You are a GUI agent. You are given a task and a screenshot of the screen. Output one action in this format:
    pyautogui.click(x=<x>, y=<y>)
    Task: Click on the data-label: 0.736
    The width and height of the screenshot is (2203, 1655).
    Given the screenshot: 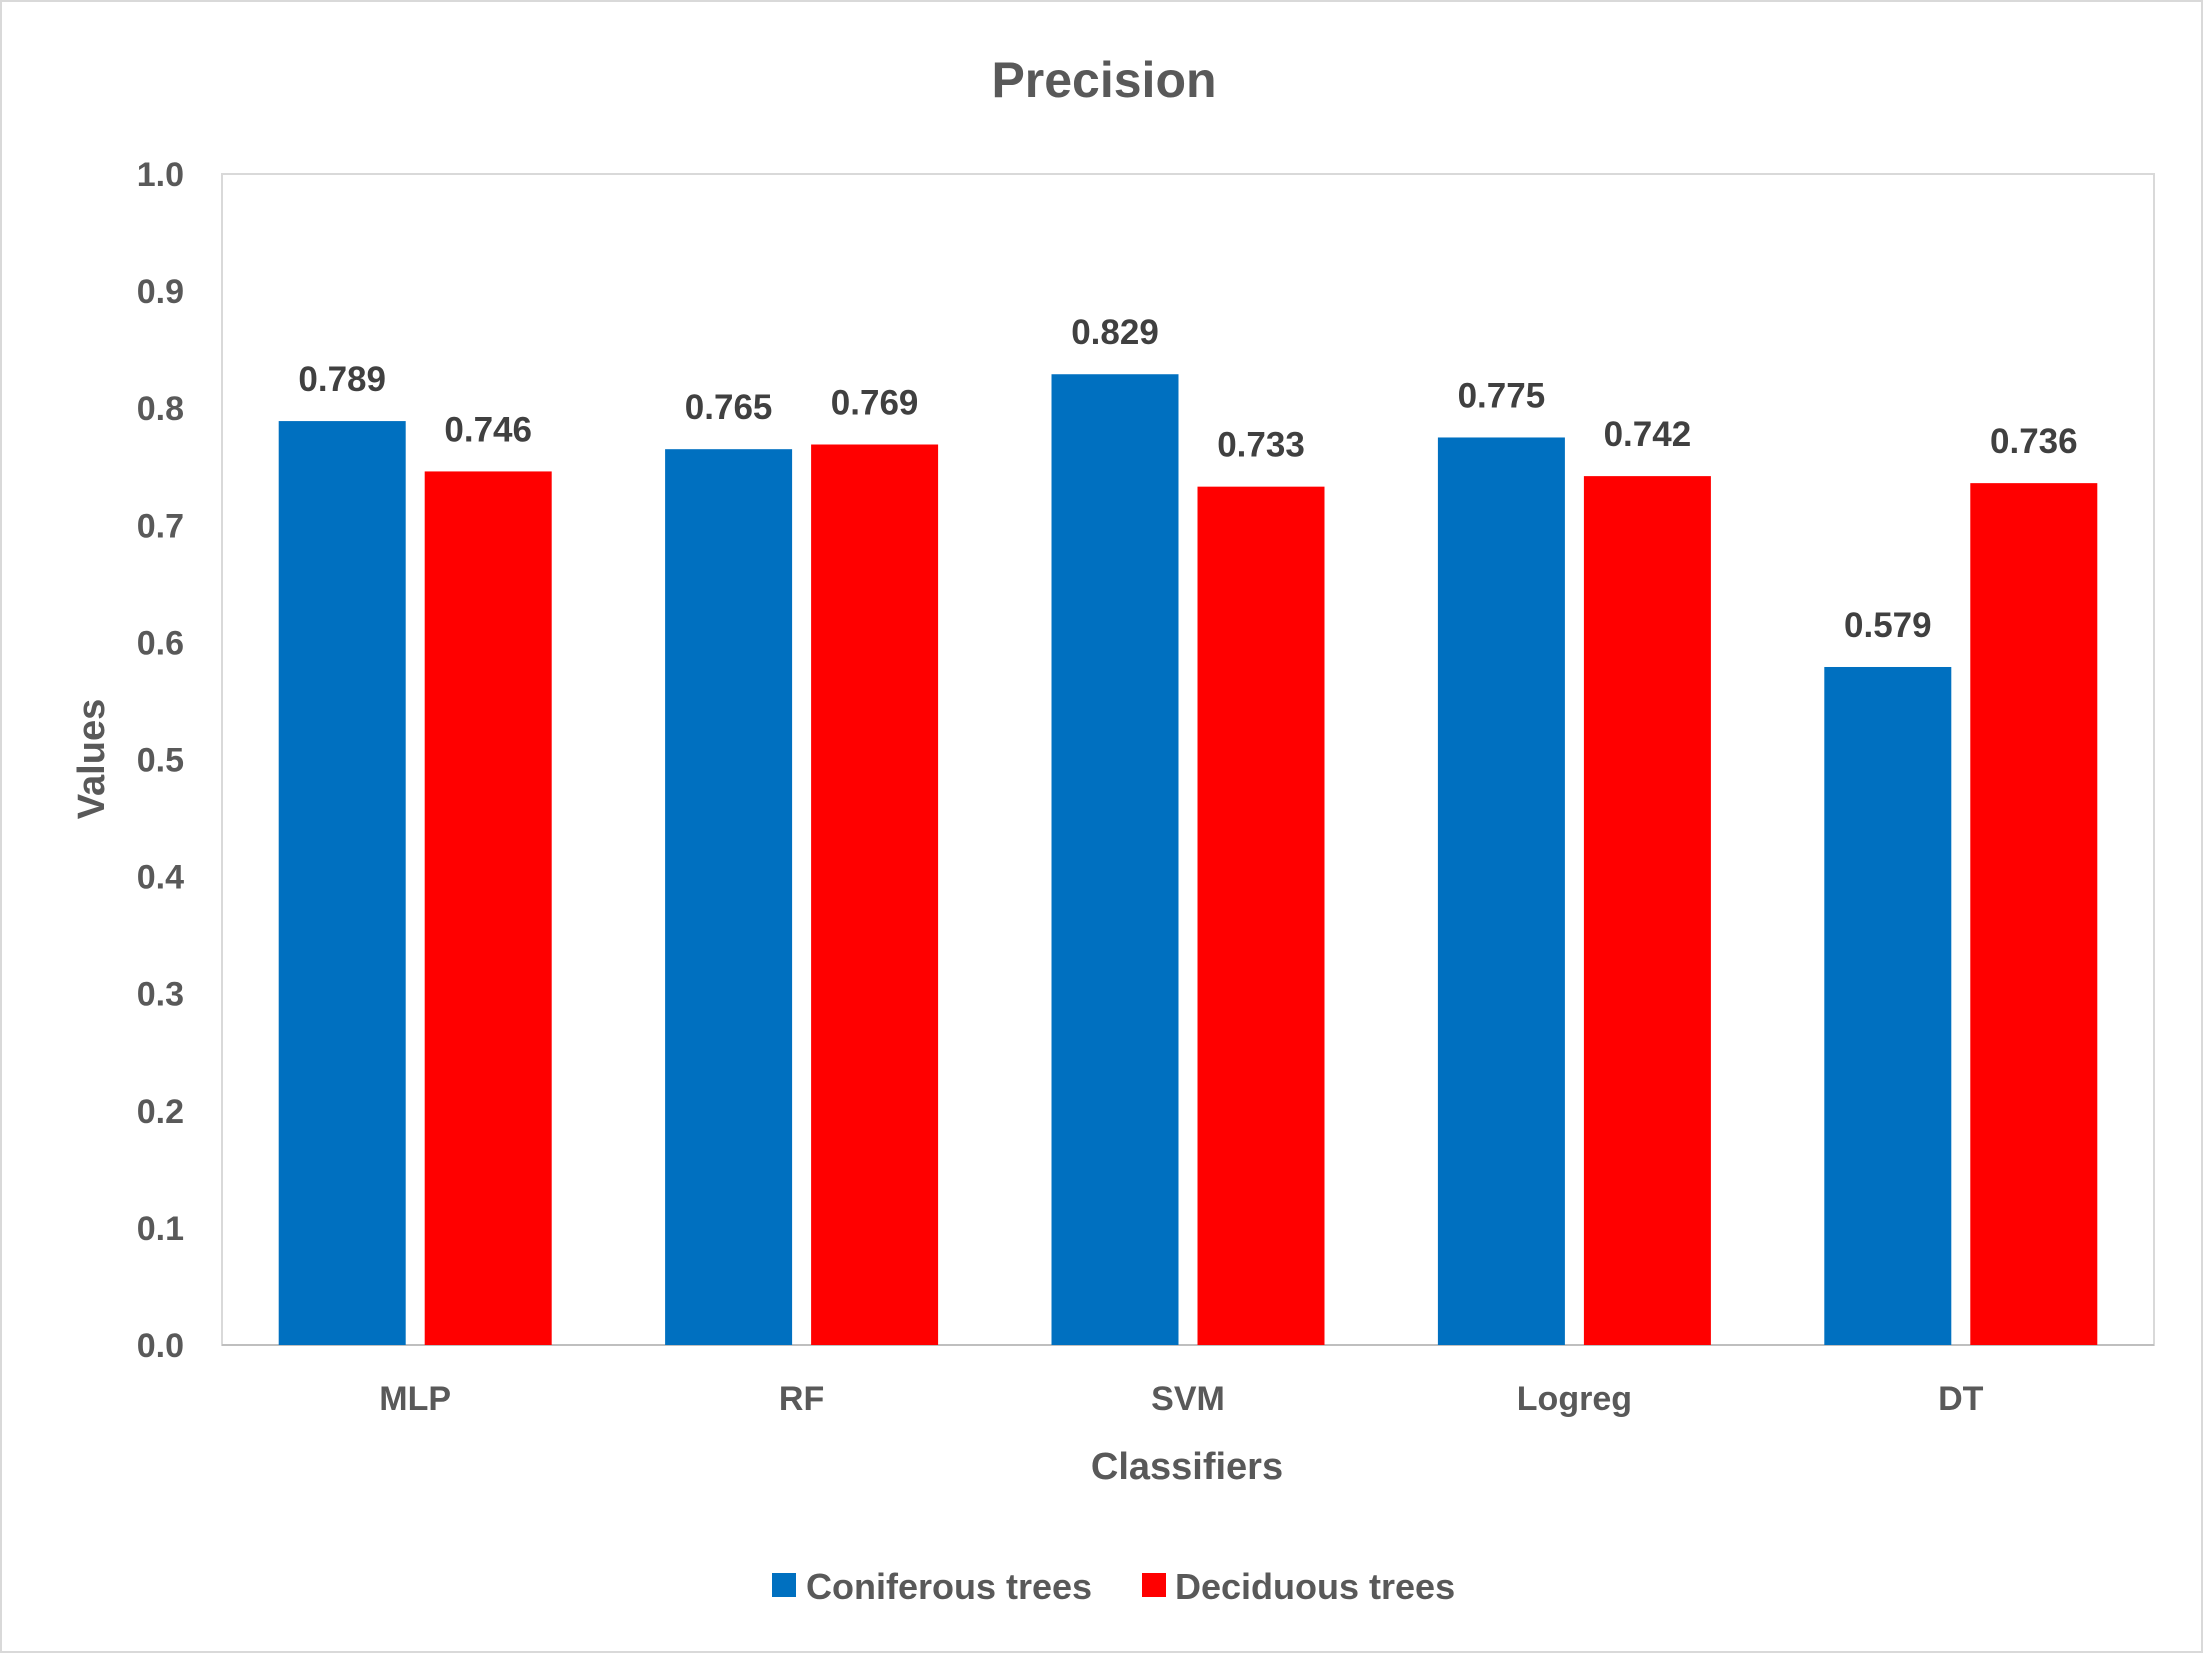 What is the action you would take?
    pyautogui.click(x=2034, y=441)
    